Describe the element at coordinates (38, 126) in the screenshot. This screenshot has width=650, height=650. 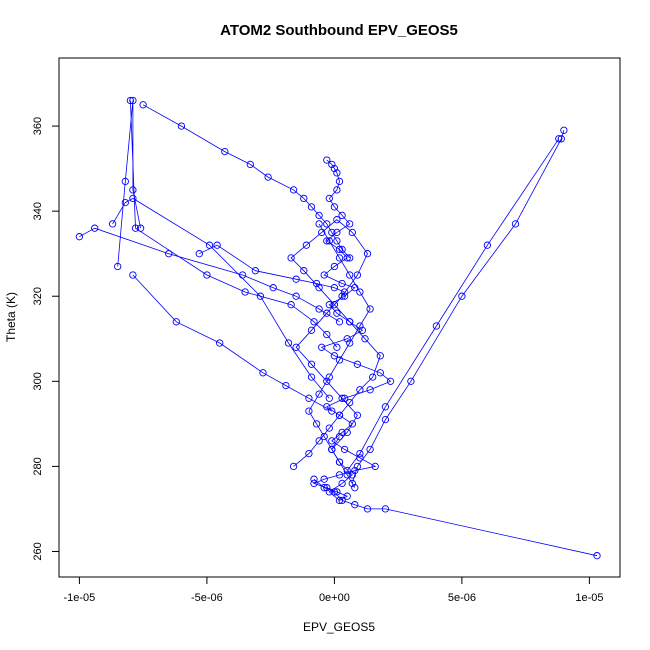
I see `y-tick-label: 360` at that location.